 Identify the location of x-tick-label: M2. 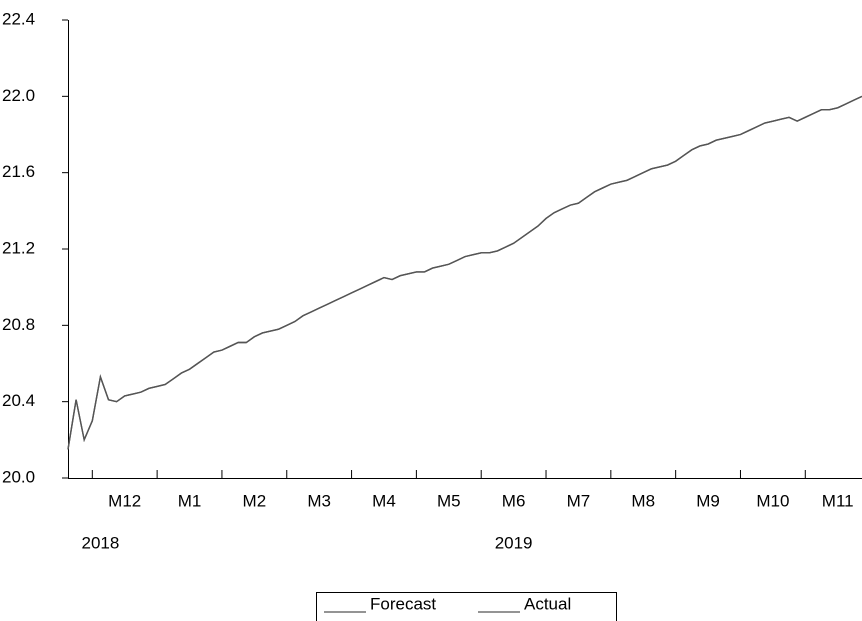
(255, 500).